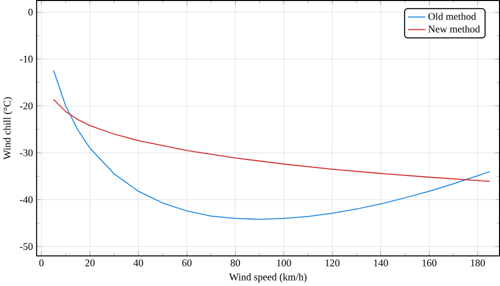  Describe the element at coordinates (333, 263) in the screenshot. I see `x-tick-label: 120` at that location.